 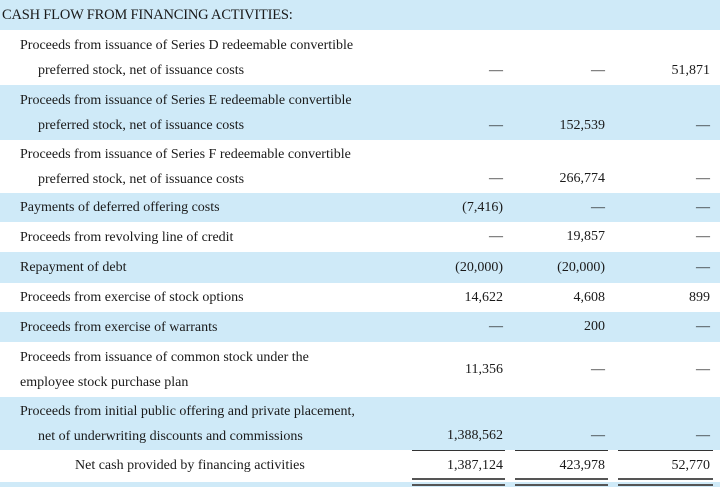 I want to click on row-value: 51,871, so click(x=691, y=70).